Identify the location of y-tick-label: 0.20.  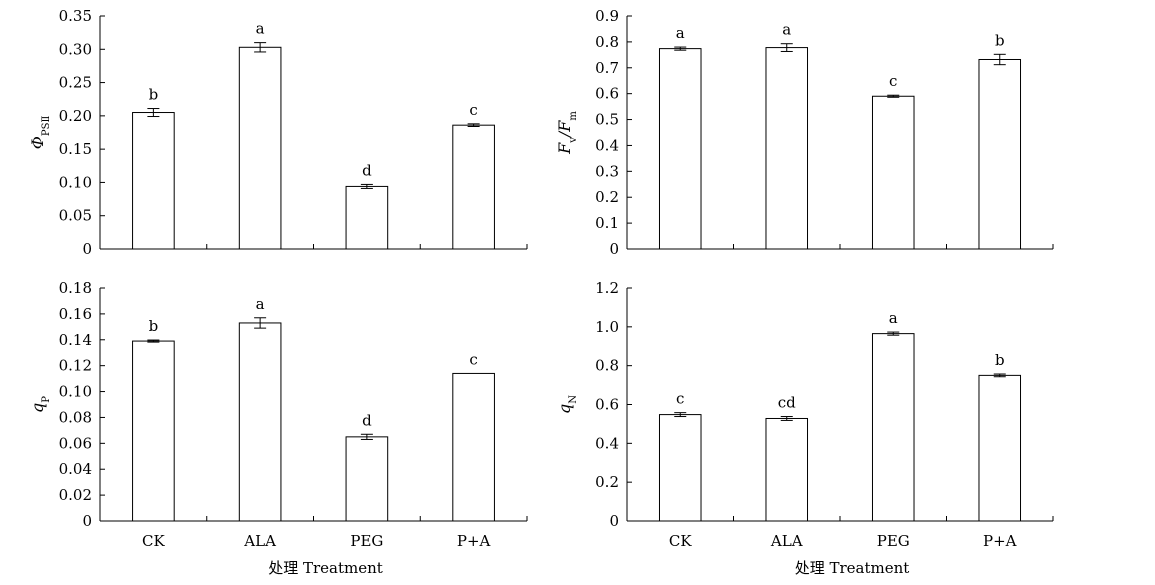
(75, 116).